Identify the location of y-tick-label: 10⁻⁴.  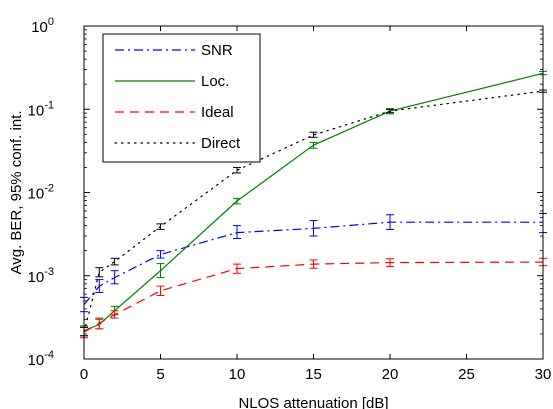
(41, 359).